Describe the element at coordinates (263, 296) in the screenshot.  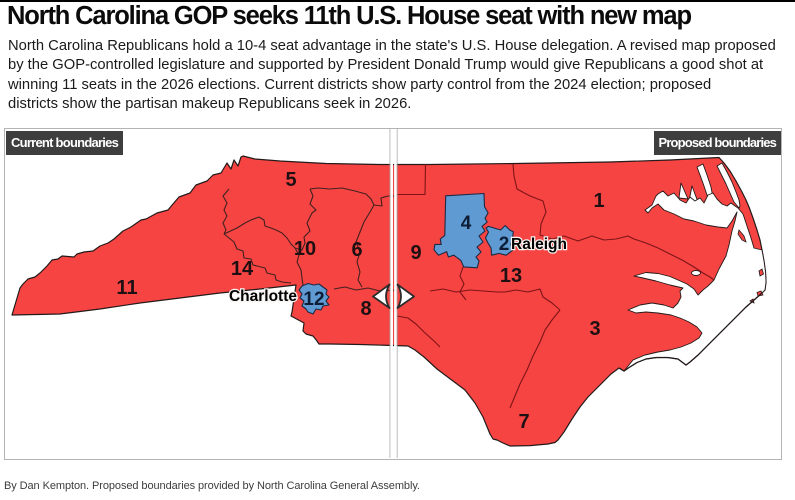
I see `svg-text: Charlotte` at that location.